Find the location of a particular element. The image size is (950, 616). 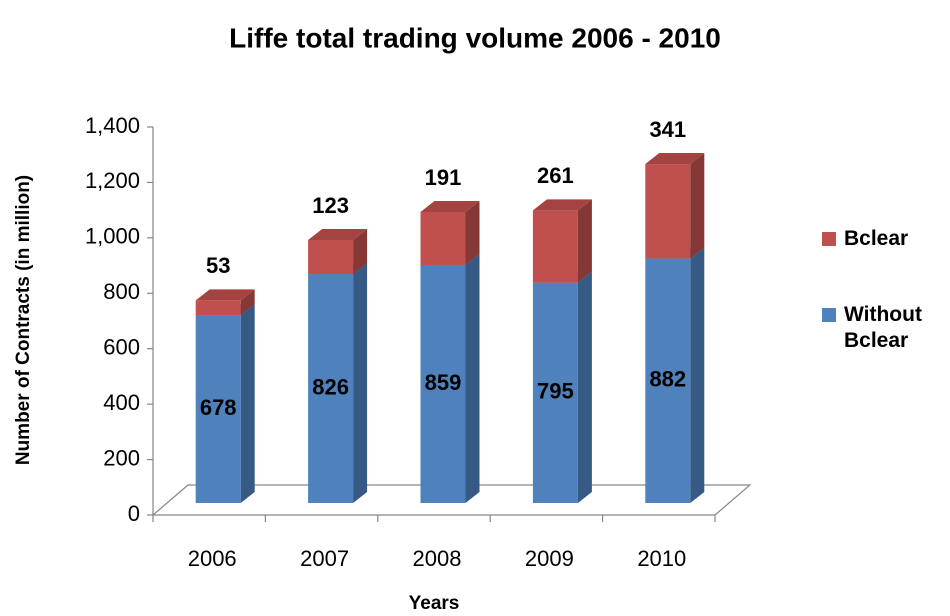

x-tick-label: 2006 is located at coordinates (212, 558).